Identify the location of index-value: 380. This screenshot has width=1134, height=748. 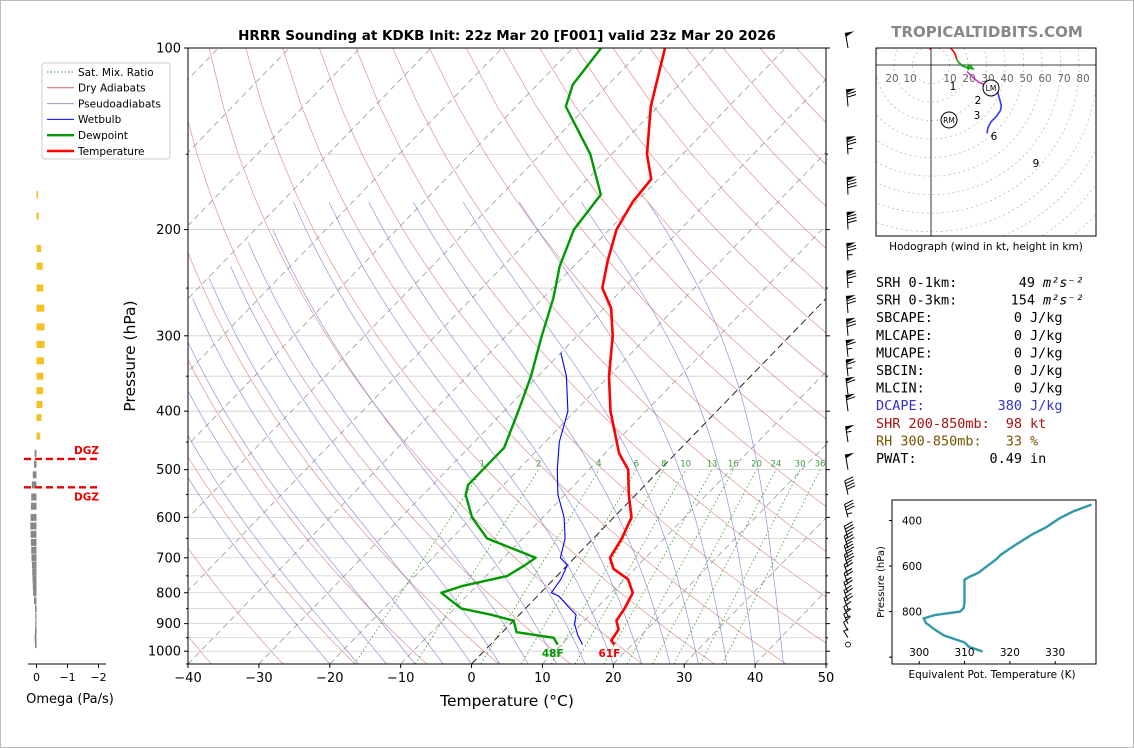
(1010, 406).